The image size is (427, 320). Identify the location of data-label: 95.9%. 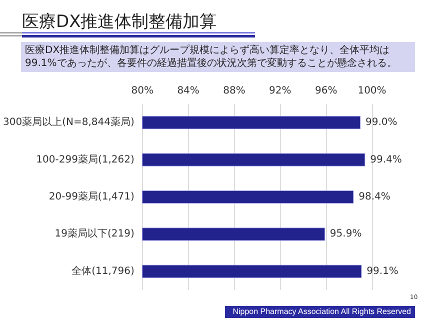
(346, 234).